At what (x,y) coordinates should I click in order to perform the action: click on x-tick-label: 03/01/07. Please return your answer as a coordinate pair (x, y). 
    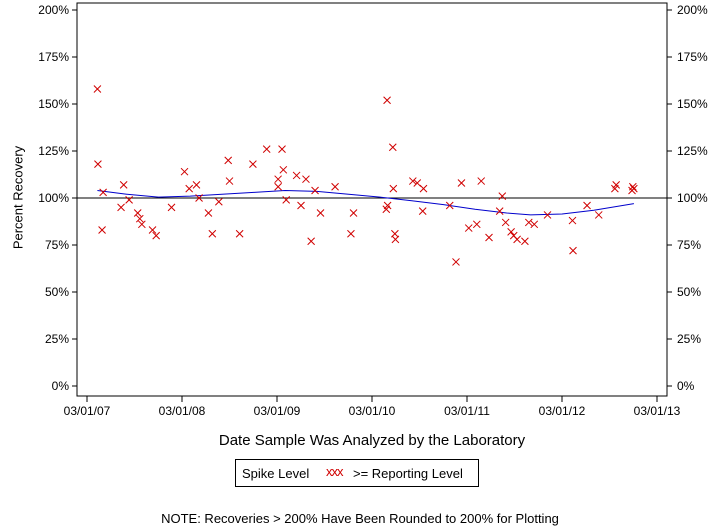
    Looking at the image, I should click on (87, 411).